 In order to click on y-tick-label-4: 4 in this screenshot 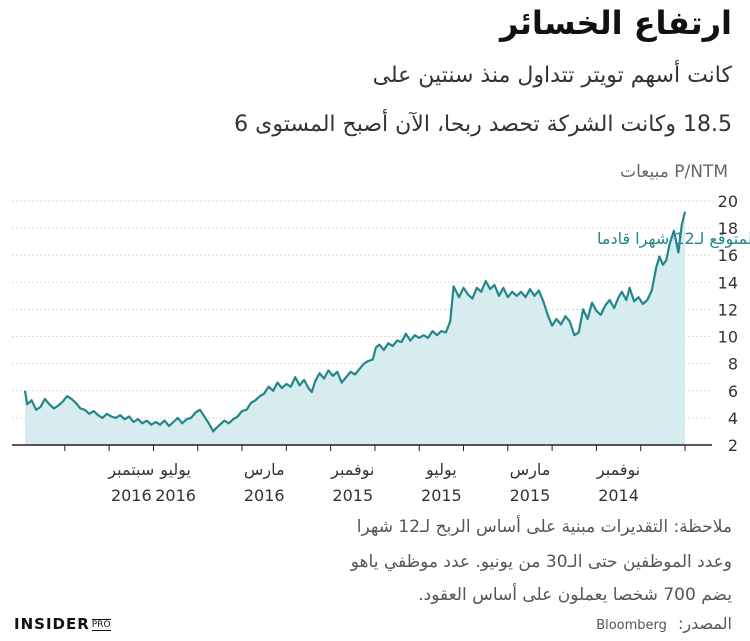, I will do `click(733, 418)`.